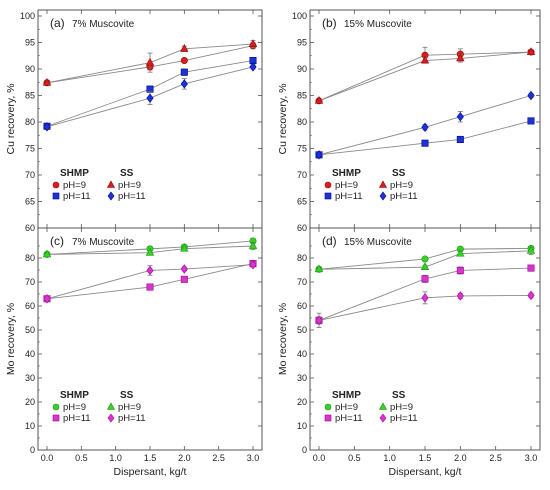 The image size is (550, 490). Describe the element at coordinates (57, 23) in the screenshot. I see `panel-label: (a)` at that location.